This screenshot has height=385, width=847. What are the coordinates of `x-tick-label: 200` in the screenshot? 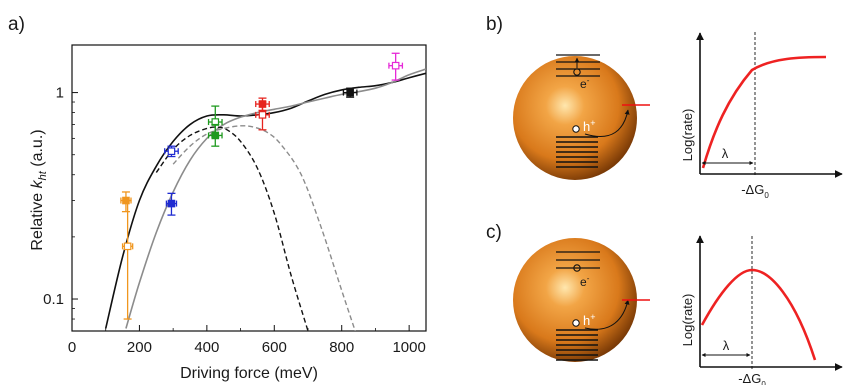 It's located at (139, 347).